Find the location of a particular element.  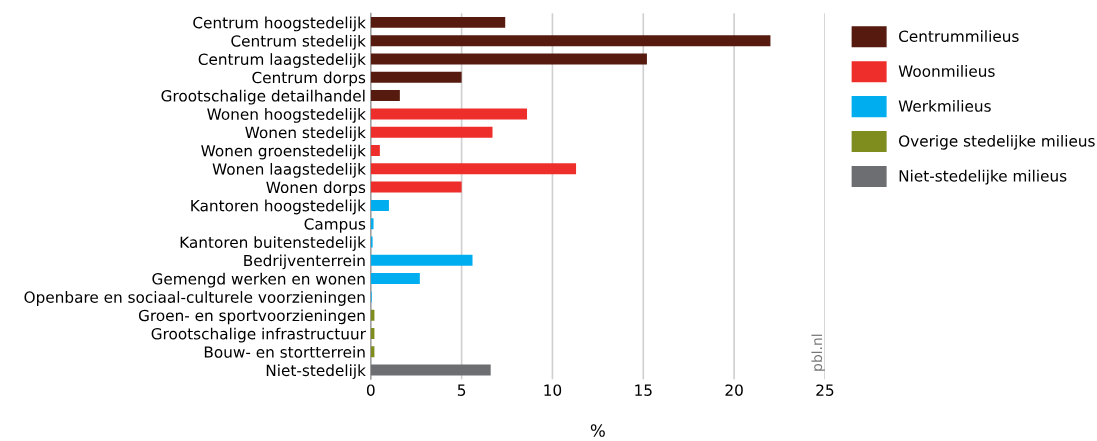

y-tick-label: Wonen stedelijk is located at coordinates (305, 134).